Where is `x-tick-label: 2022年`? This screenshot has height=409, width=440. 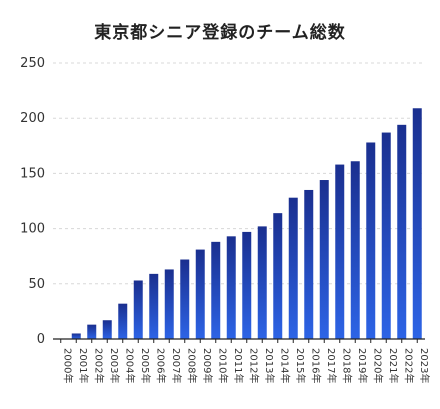
x-tick-label: 2022年 is located at coordinates (408, 365).